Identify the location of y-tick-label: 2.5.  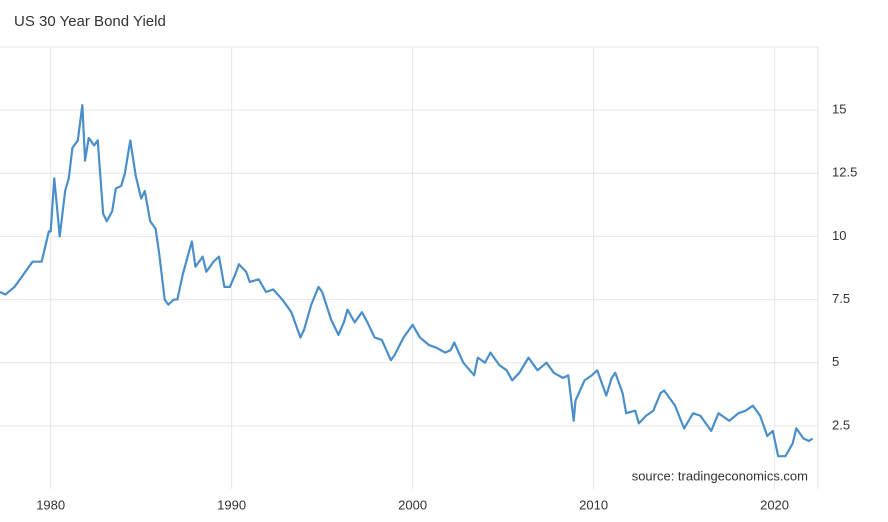
(841, 424).